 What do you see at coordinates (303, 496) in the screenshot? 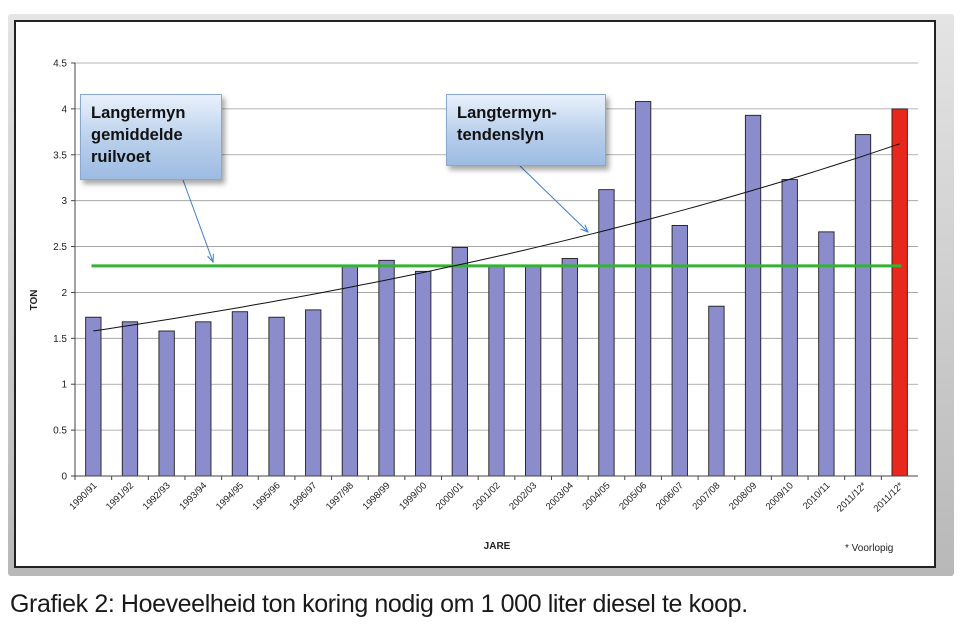
I see `x-tick-label-6: 1996/97` at bounding box center [303, 496].